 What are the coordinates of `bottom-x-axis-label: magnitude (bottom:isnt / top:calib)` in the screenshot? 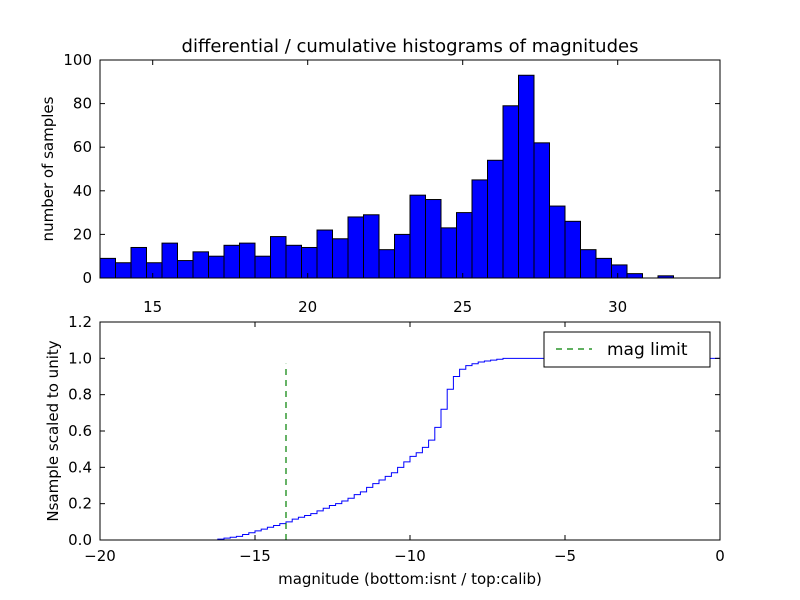 It's located at (410, 579).